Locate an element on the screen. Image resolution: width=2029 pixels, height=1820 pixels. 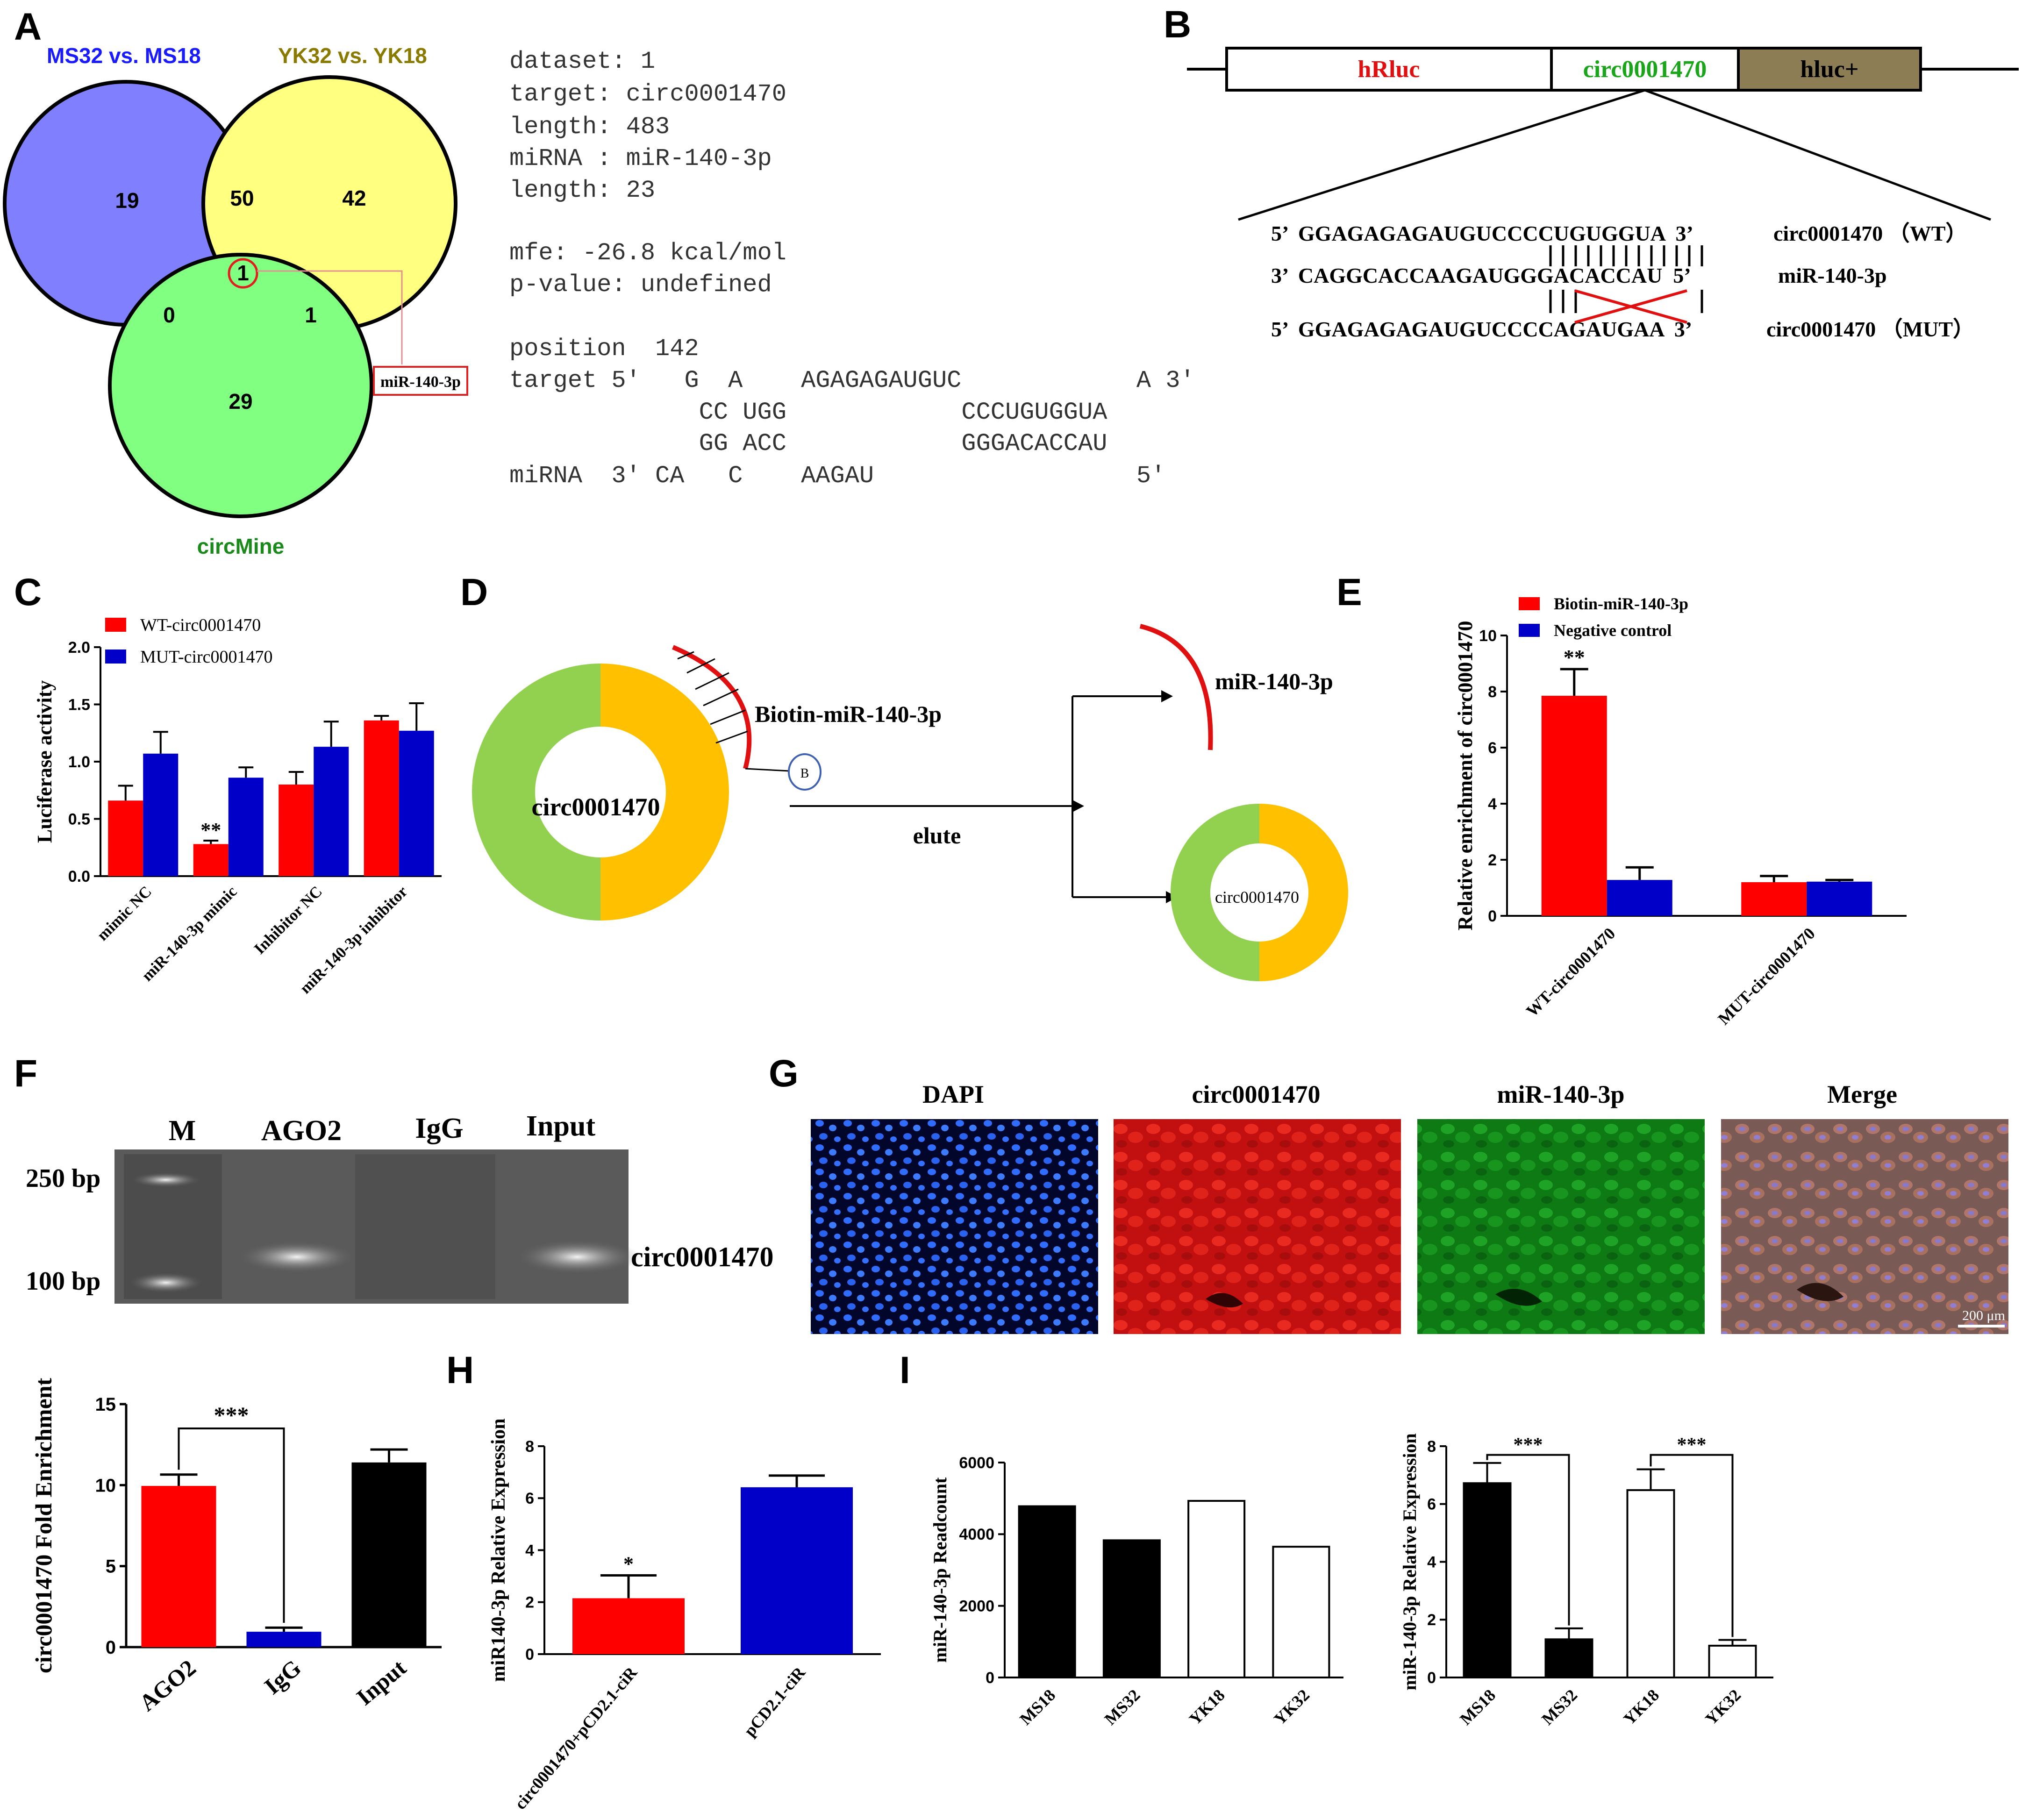
rna-line-4: miRNA : miR-140-3p is located at coordinates (640, 158).